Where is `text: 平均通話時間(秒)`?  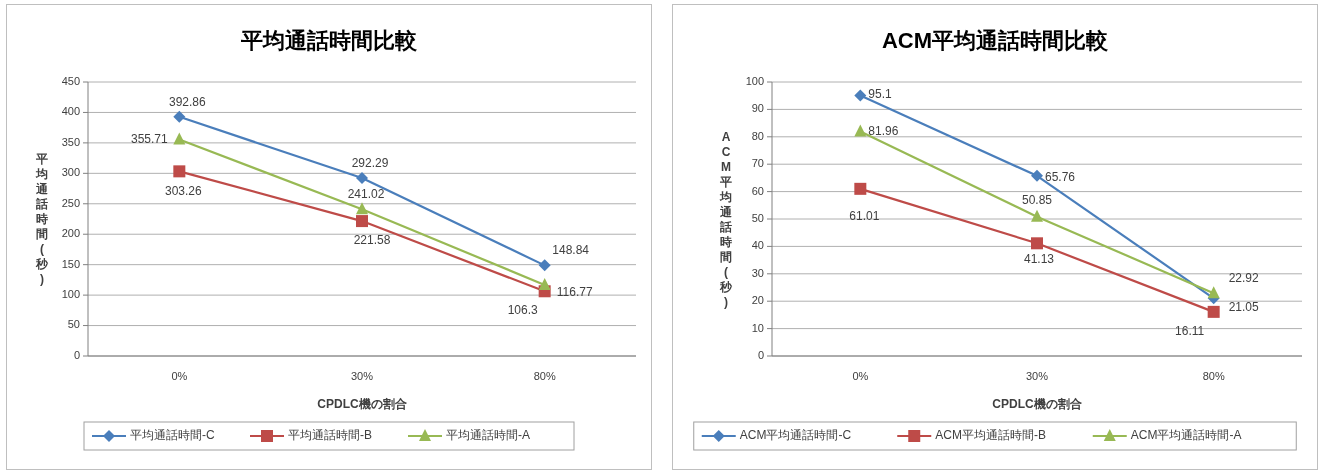
text: 平均通話時間(秒) is located at coordinates (42, 219).